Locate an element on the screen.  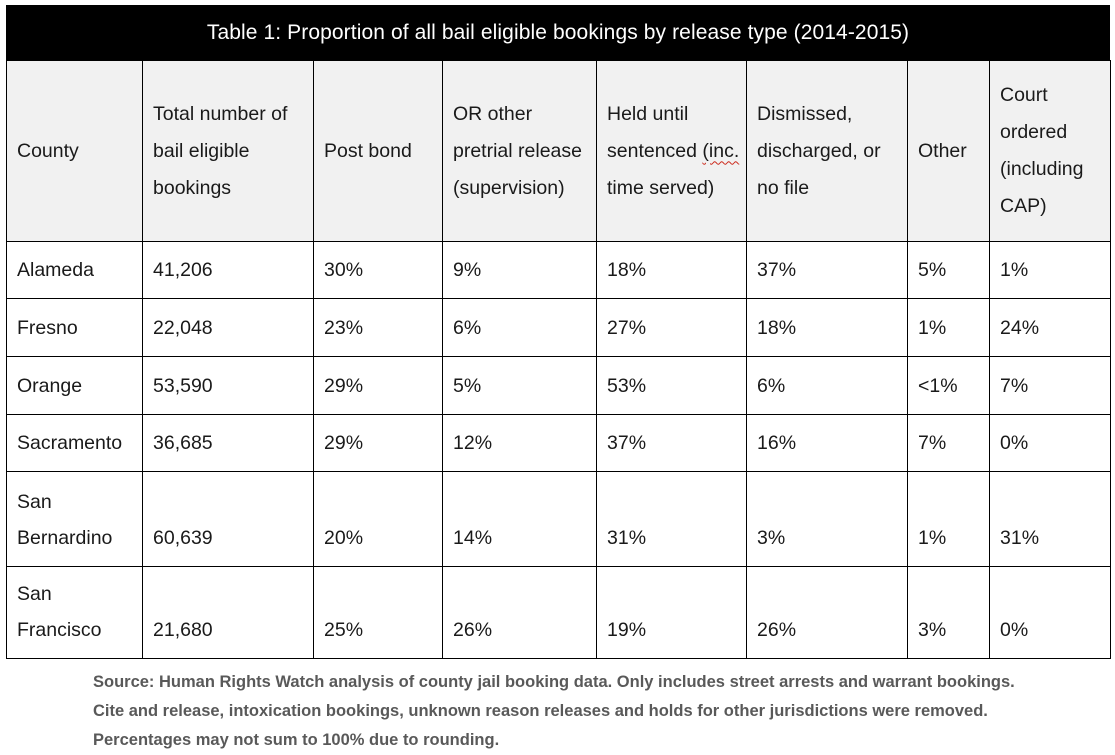
data-cell: <1% is located at coordinates (948, 385).